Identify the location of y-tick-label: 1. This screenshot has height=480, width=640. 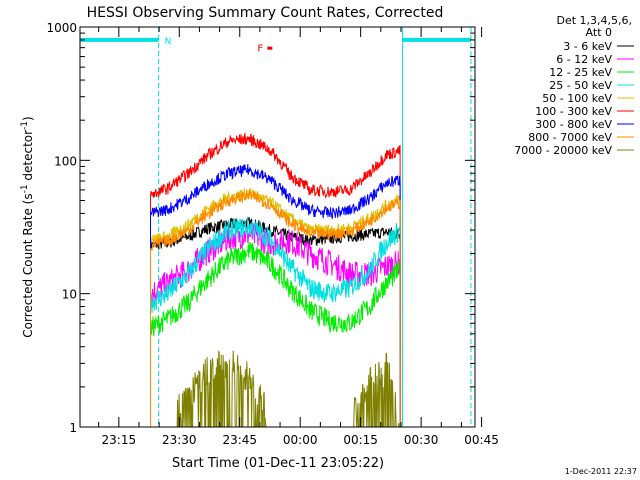
(73, 428).